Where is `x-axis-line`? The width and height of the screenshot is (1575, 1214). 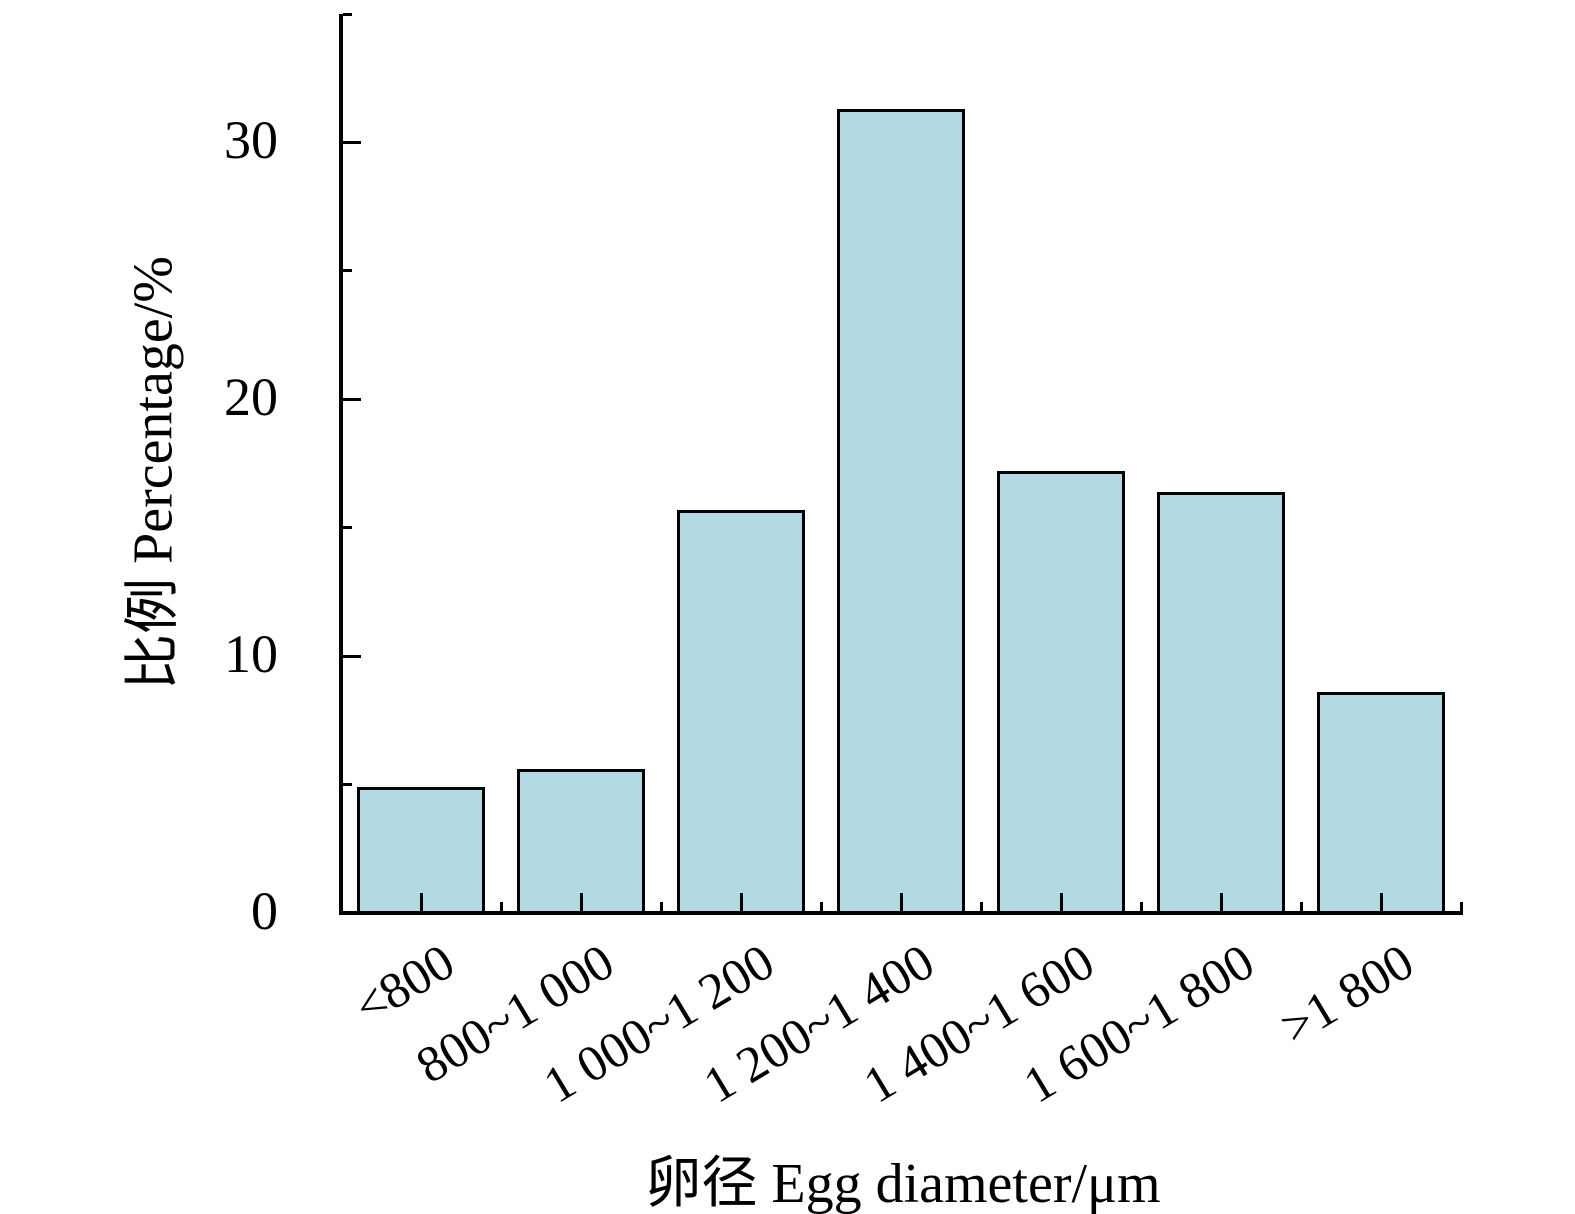 x-axis-line is located at coordinates (901, 913).